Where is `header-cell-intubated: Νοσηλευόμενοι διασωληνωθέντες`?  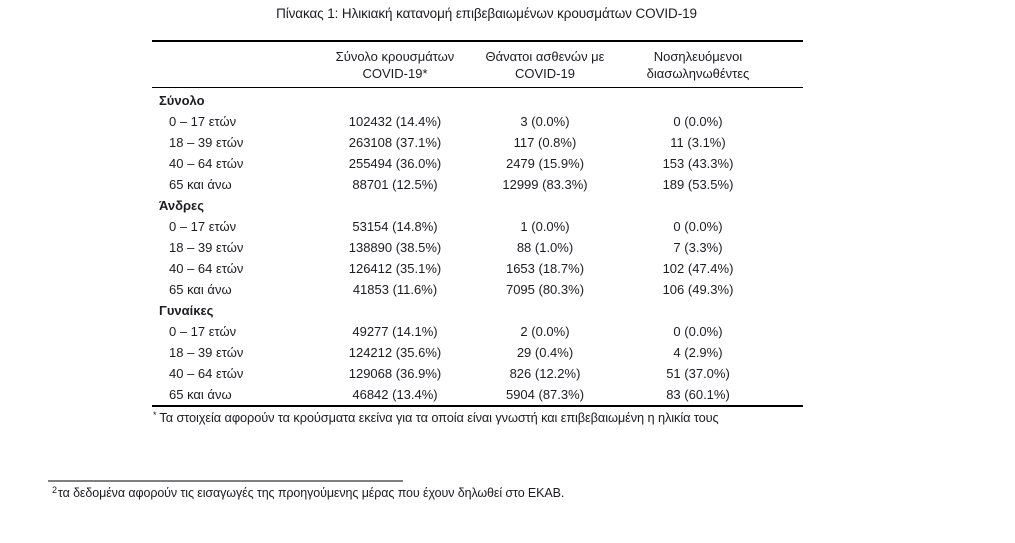
header-cell-intubated: Νοσηλευόμενοι διασωληνωθέντες is located at coordinates (698, 65).